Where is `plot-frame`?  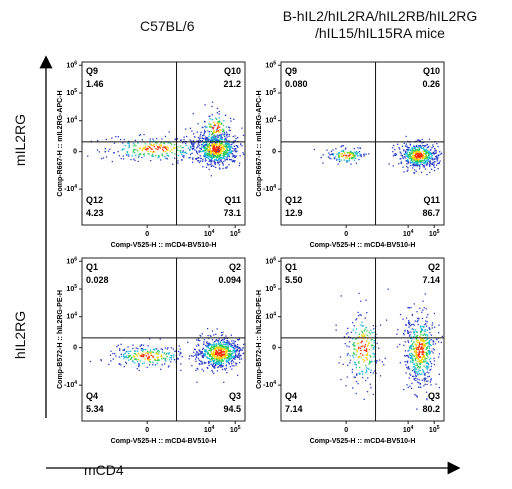 plot-frame is located at coordinates (362, 339).